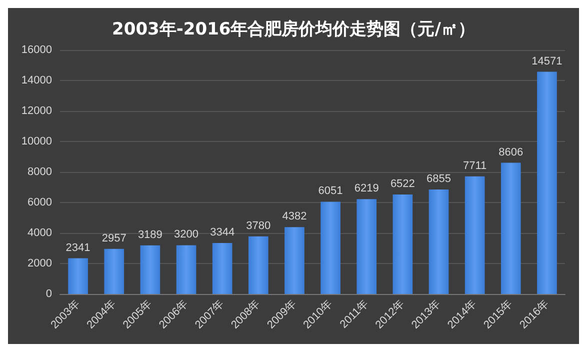 This screenshot has height=352, width=587. I want to click on data-label: 8606, so click(511, 152).